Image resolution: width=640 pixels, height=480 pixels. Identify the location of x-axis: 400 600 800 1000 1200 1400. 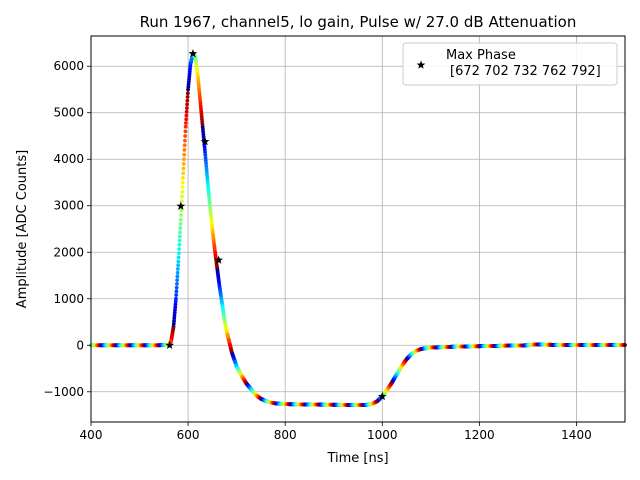
(336, 432).